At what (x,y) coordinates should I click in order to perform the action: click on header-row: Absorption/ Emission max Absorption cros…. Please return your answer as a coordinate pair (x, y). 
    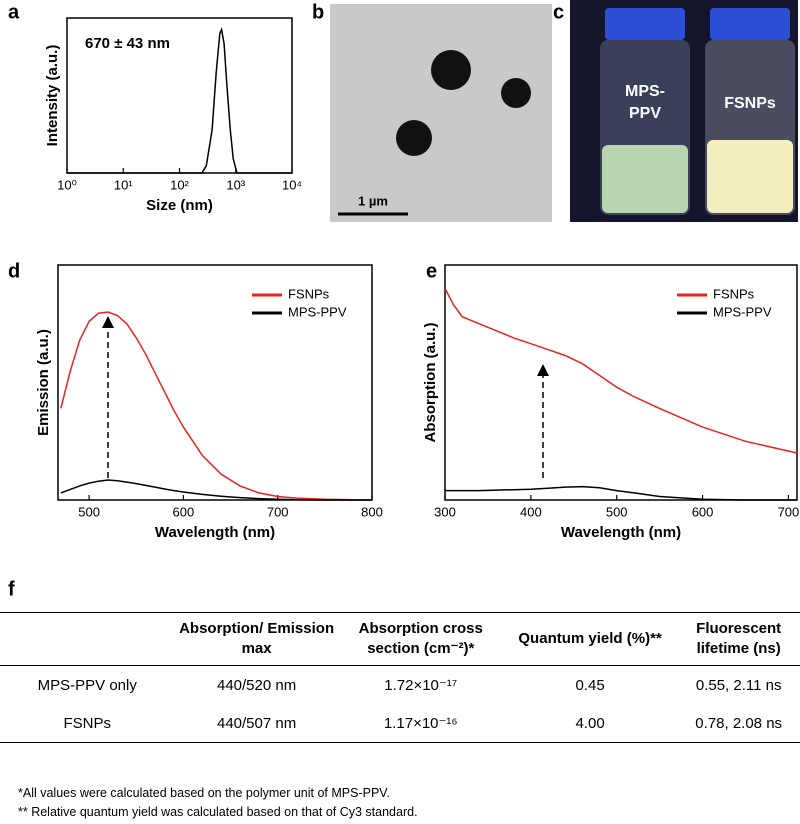
    Looking at the image, I should click on (400, 639).